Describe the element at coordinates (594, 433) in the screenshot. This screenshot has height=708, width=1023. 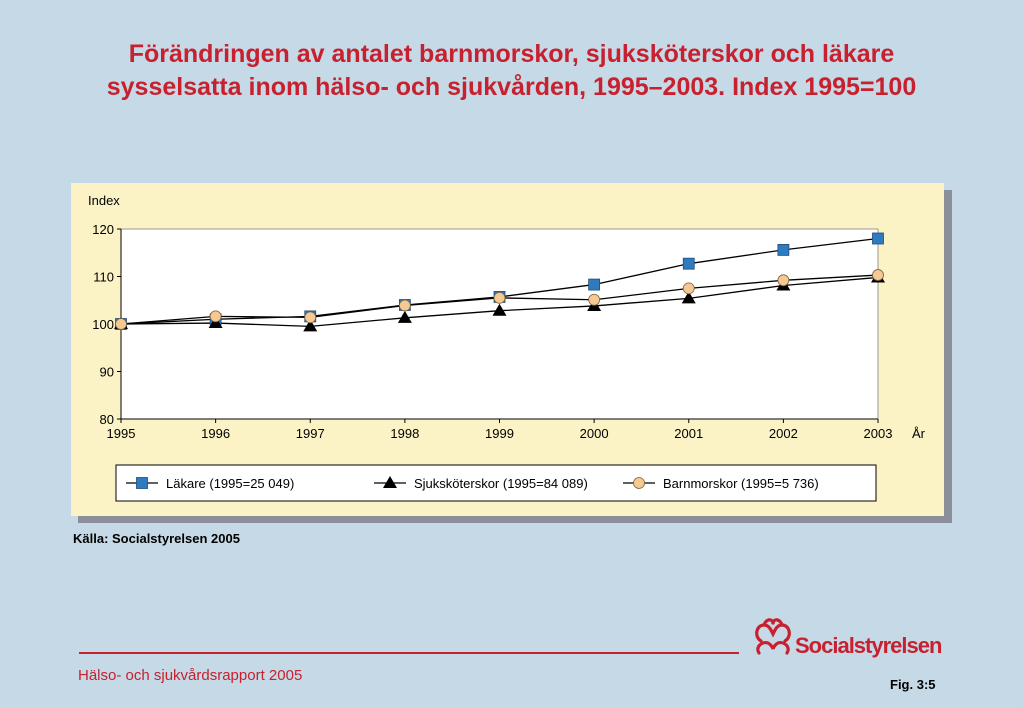
I see `x-tick-label: 2000` at that location.